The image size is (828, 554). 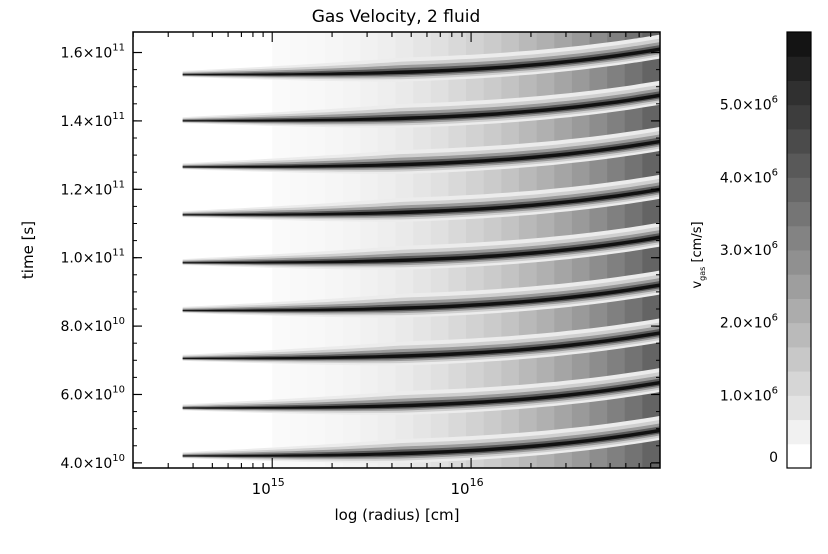 I want to click on colorbar-tick-label: 5.0×106, so click(x=749, y=104).